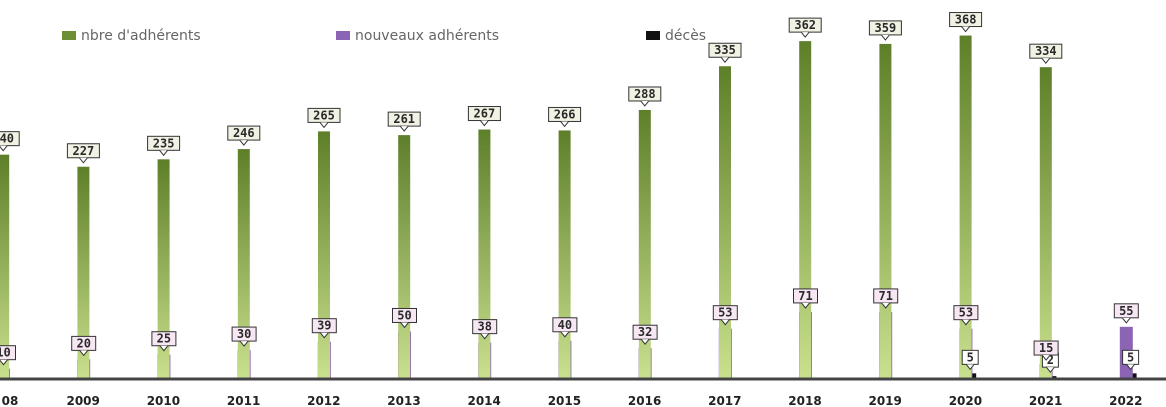 The width and height of the screenshot is (1166, 407). I want to click on data-label-pointer-nbre-adherents-2016, so click(564, 124).